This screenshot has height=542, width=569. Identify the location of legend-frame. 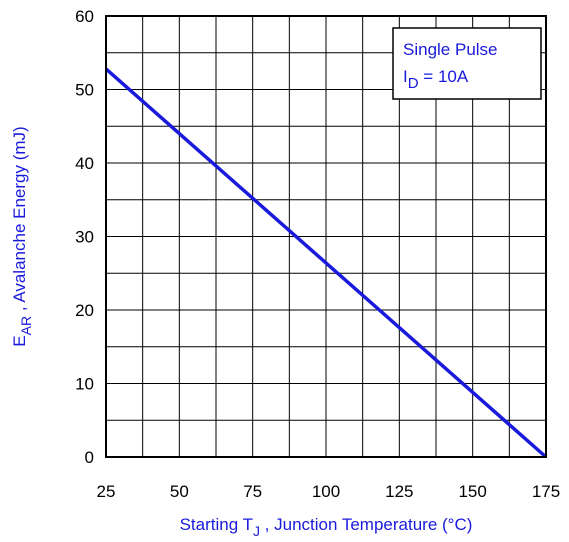
(467, 63).